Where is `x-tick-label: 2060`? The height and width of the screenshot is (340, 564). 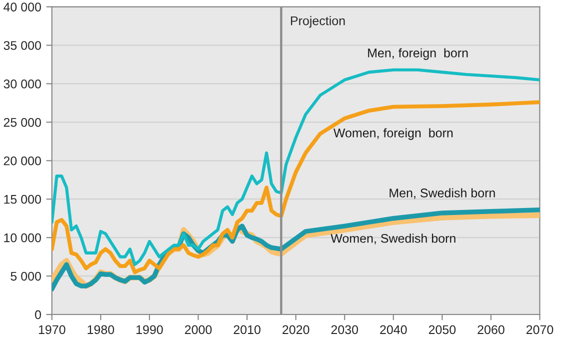
x-tick-label: 2060 is located at coordinates (491, 329).